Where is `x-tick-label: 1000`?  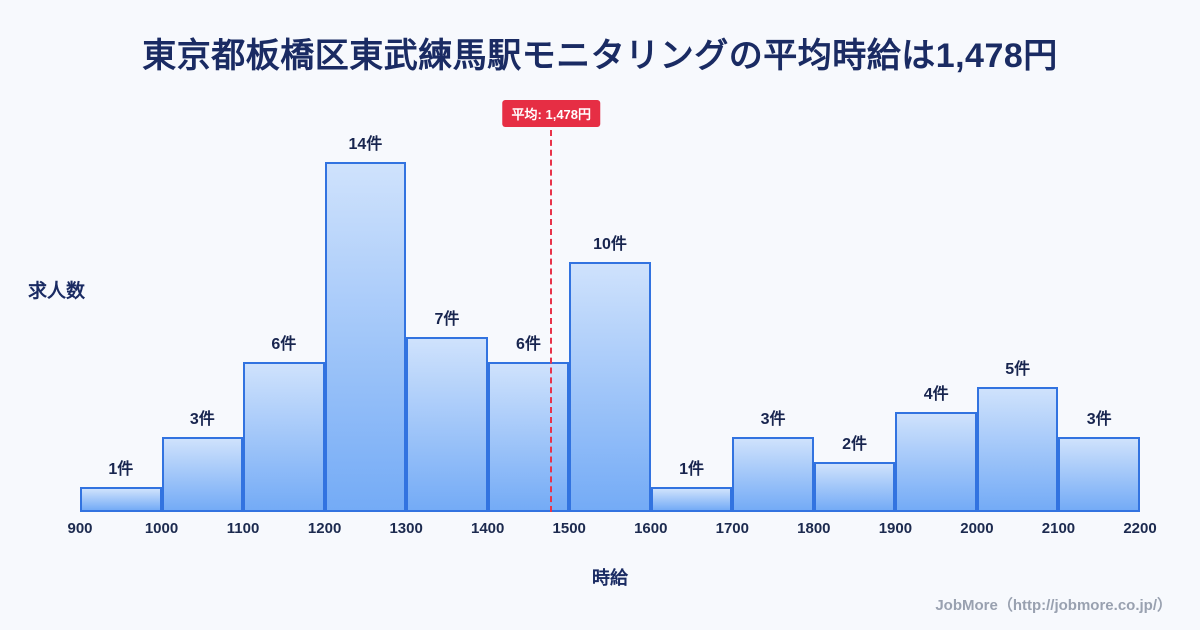 x-tick-label: 1000 is located at coordinates (161, 528).